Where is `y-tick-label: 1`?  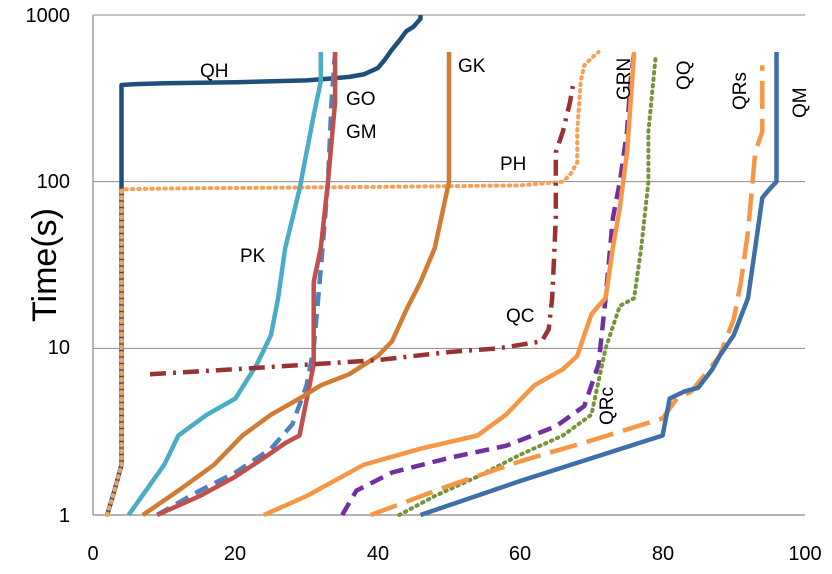 y-tick-label: 1 is located at coordinates (64, 516).